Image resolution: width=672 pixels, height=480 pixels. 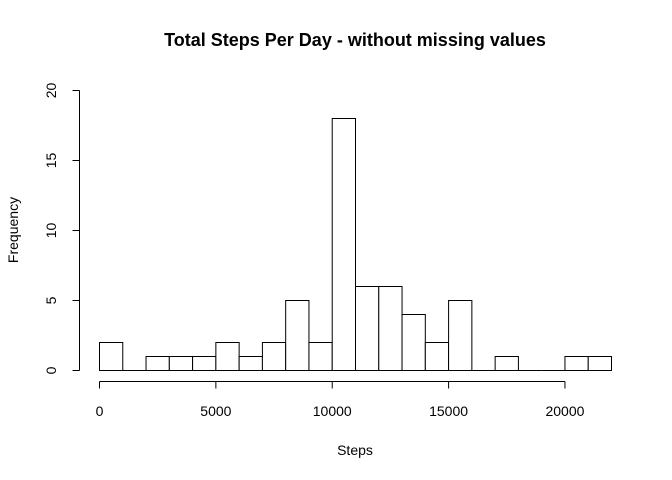 What do you see at coordinates (61, 228) in the screenshot?
I see `y-axis: 0 5 10 15 20` at bounding box center [61, 228].